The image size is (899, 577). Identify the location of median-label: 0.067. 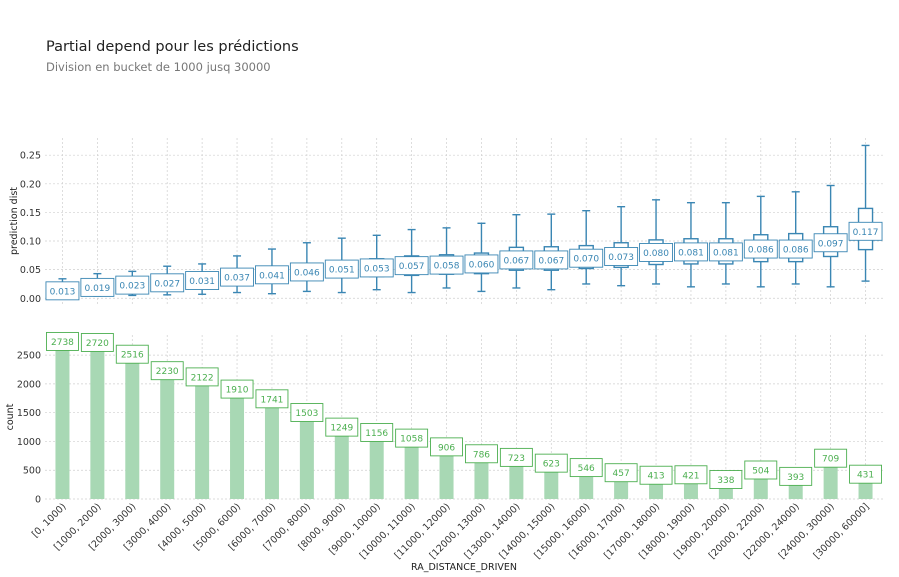
(516, 261).